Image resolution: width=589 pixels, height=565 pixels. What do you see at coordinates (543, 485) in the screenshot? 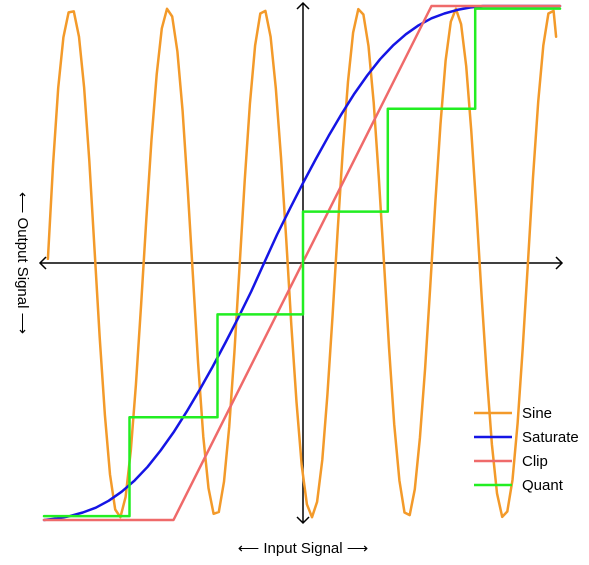
I see `legend-label-quant: Quant` at bounding box center [543, 485].